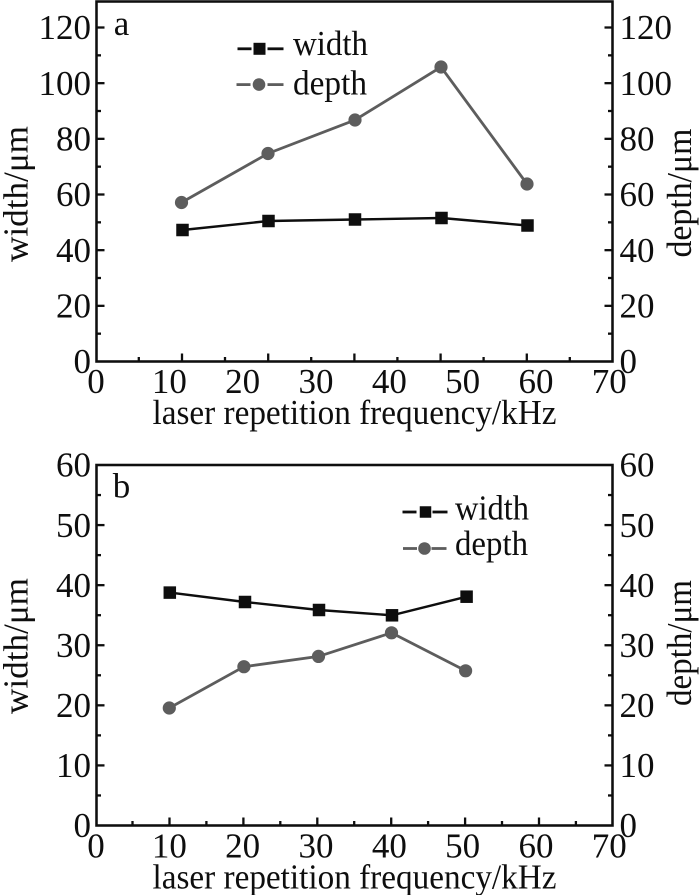  I want to click on svg-text: b, so click(122, 486).